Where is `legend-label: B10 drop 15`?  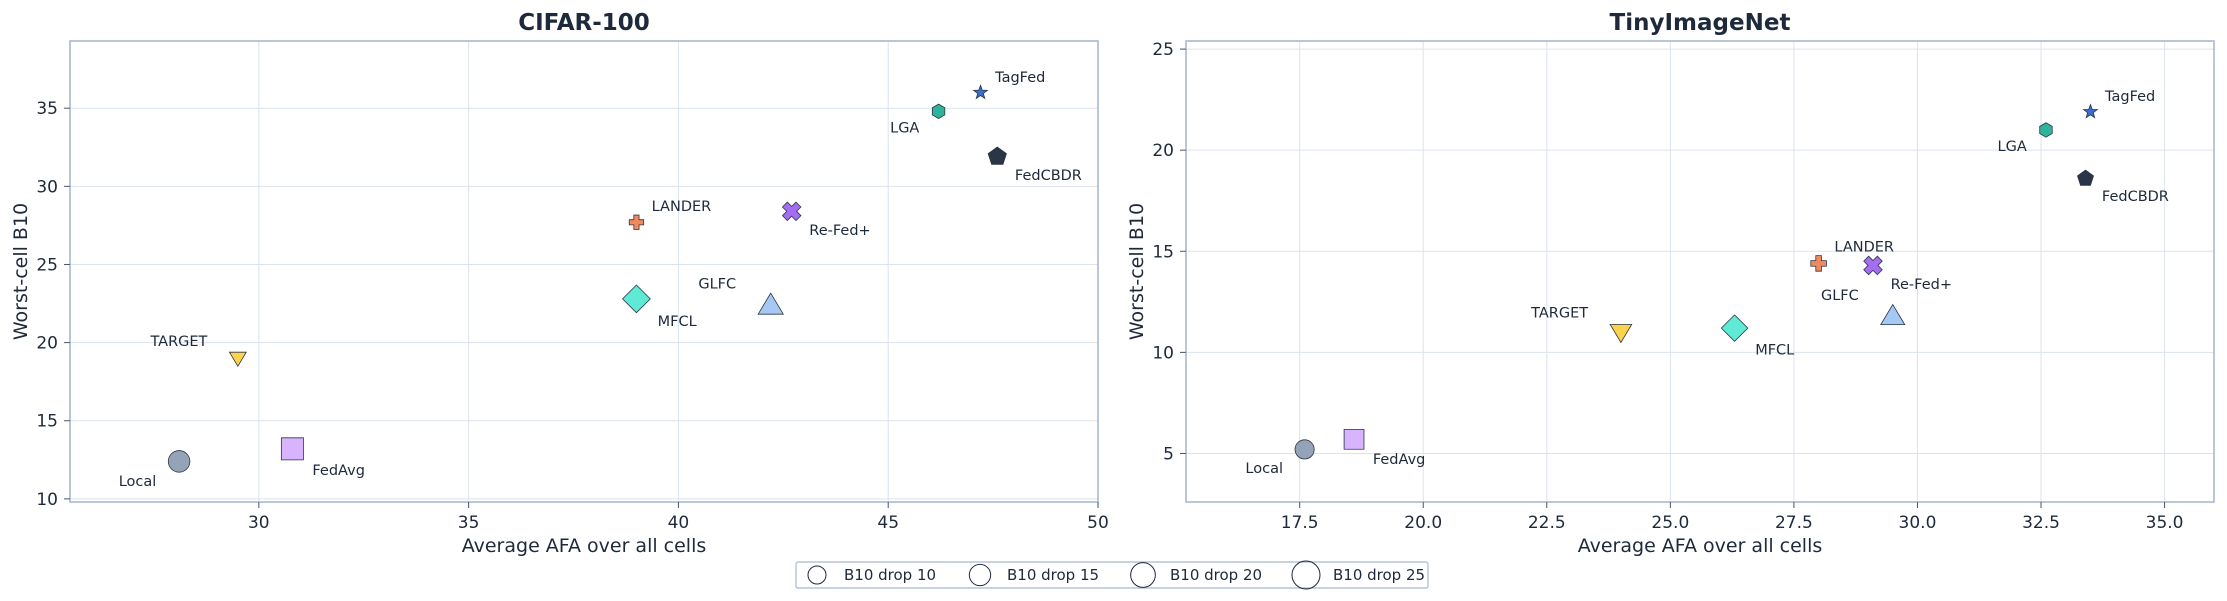 legend-label: B10 drop 15 is located at coordinates (1053, 575).